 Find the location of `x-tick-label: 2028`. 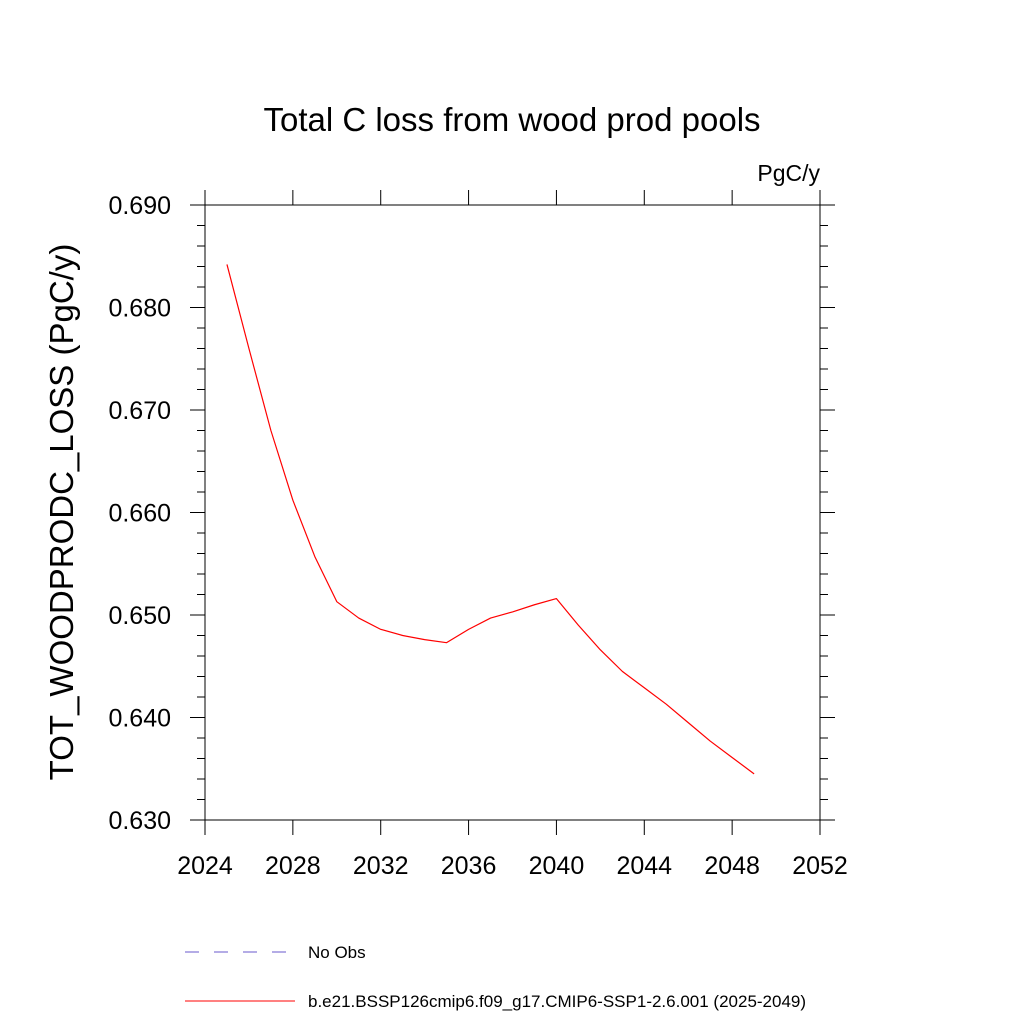

x-tick-label: 2028 is located at coordinates (293, 866).